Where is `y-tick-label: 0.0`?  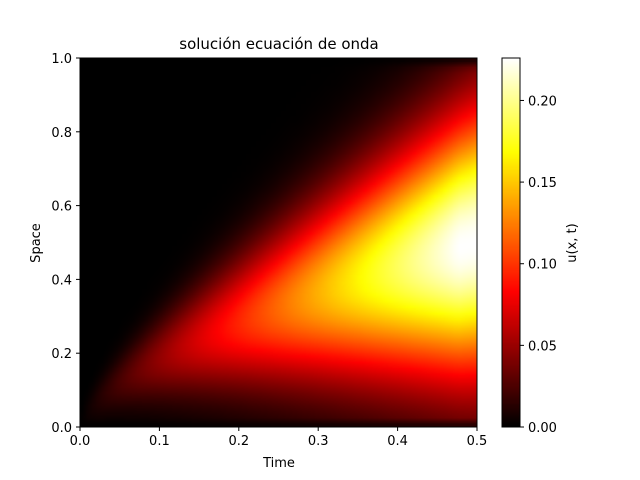
y-tick-label: 0.0 is located at coordinates (61, 428).